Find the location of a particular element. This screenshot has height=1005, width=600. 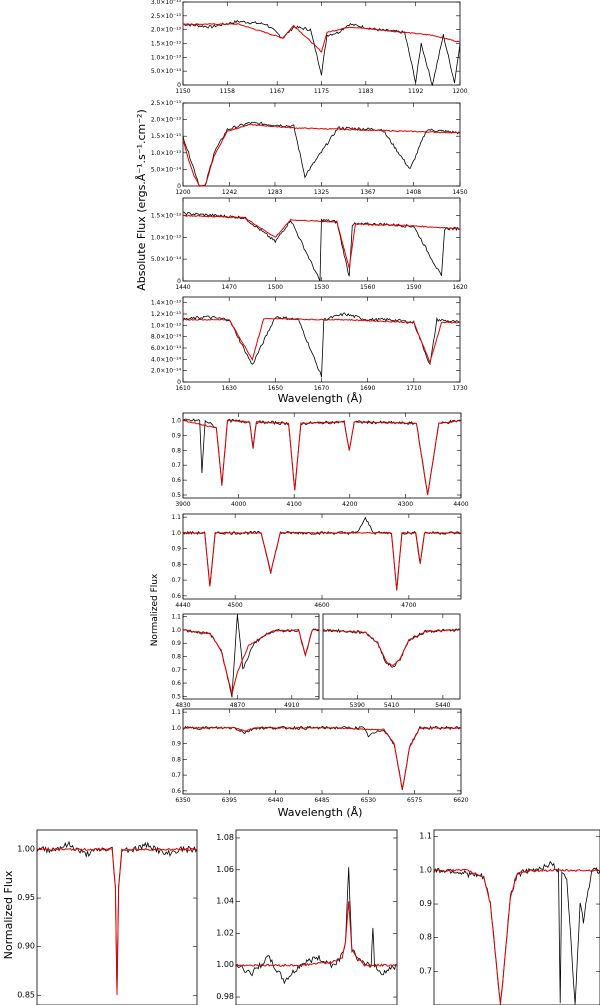

x-tick-label: 1150 is located at coordinates (182, 91).